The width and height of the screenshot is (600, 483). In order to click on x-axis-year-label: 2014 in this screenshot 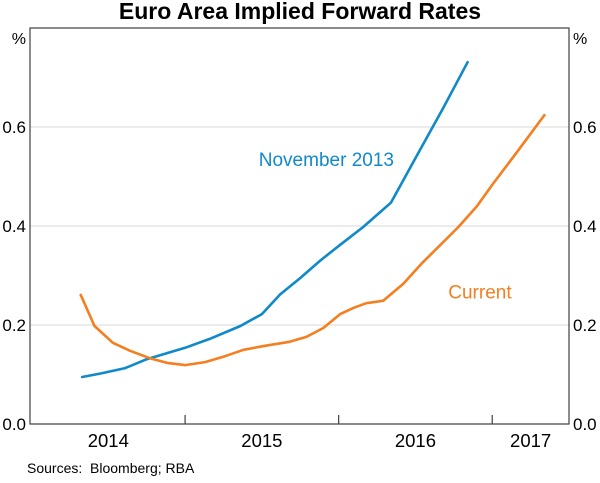, I will do `click(108, 440)`.